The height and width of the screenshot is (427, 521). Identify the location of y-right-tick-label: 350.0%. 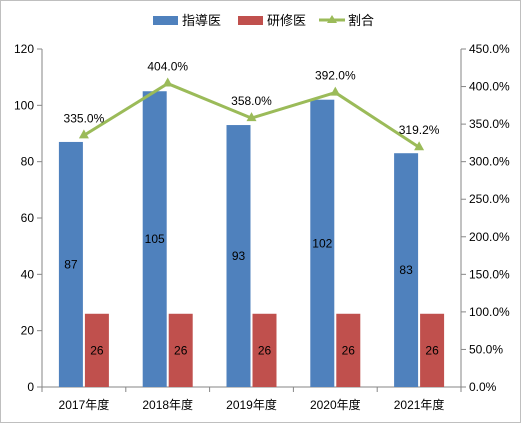
(489, 124).